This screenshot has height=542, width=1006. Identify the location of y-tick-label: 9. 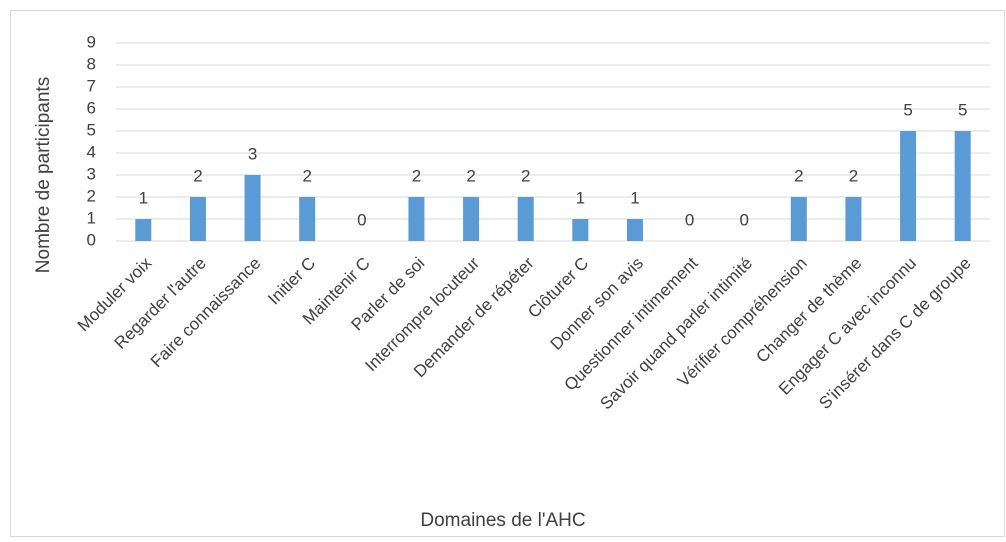
(91, 41).